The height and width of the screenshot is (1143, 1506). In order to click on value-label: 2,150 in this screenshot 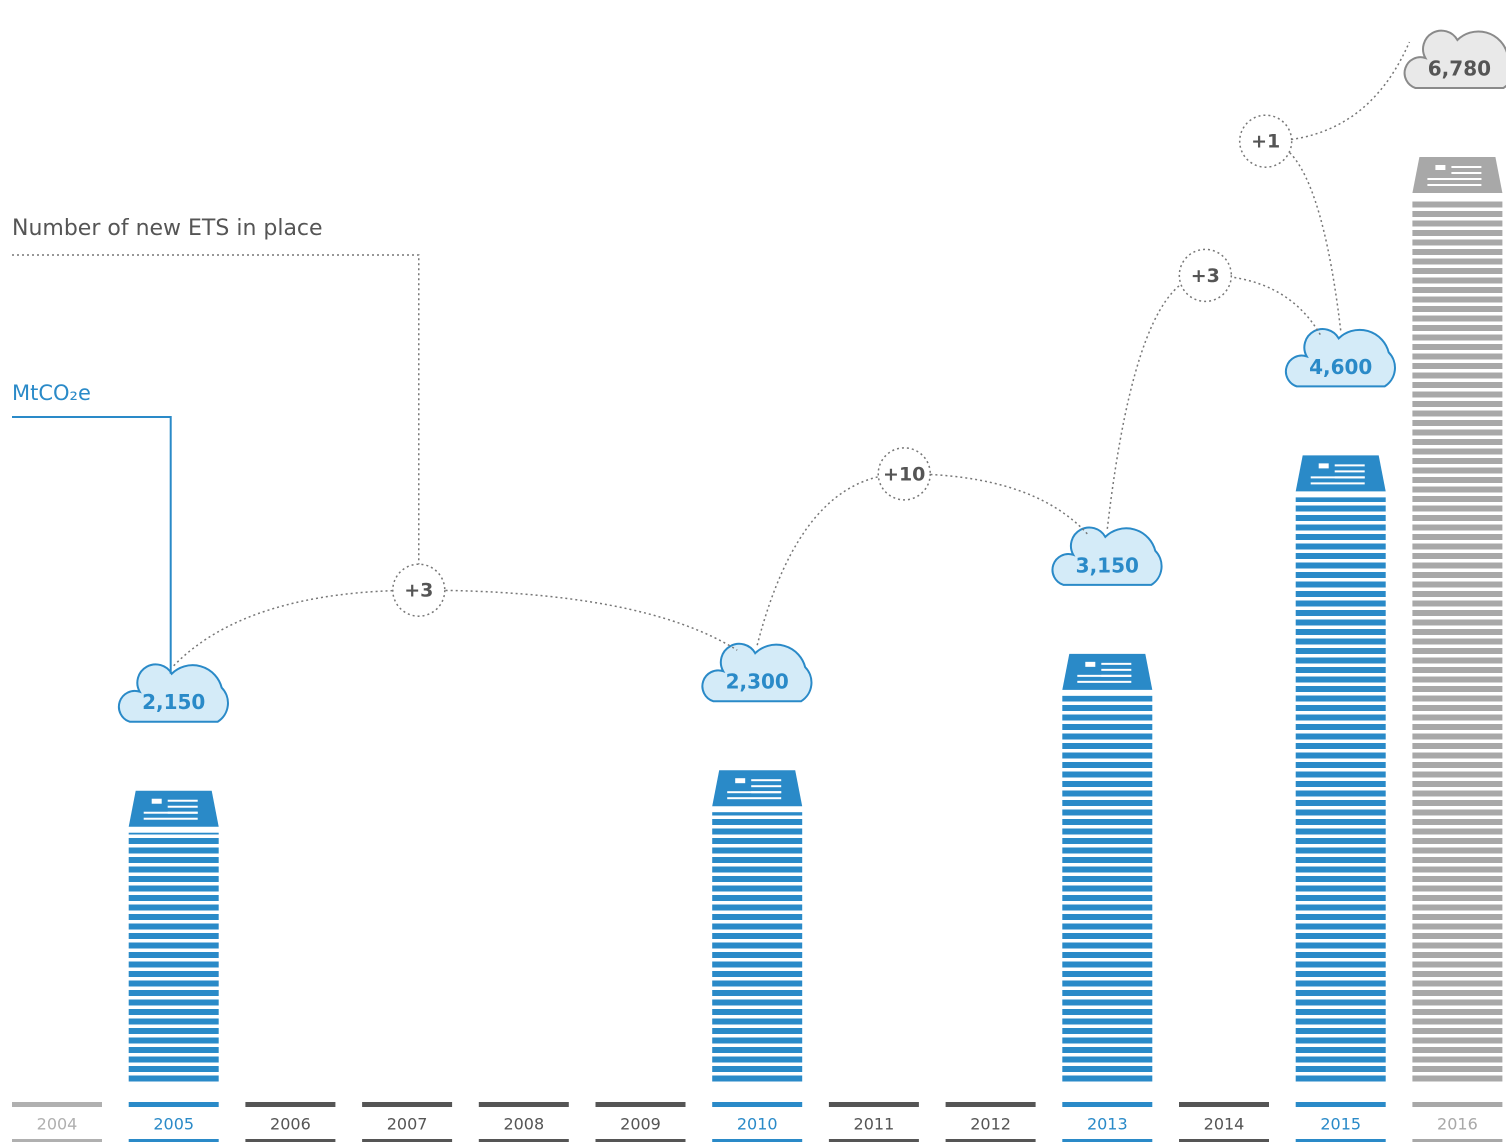, I will do `click(173, 702)`.